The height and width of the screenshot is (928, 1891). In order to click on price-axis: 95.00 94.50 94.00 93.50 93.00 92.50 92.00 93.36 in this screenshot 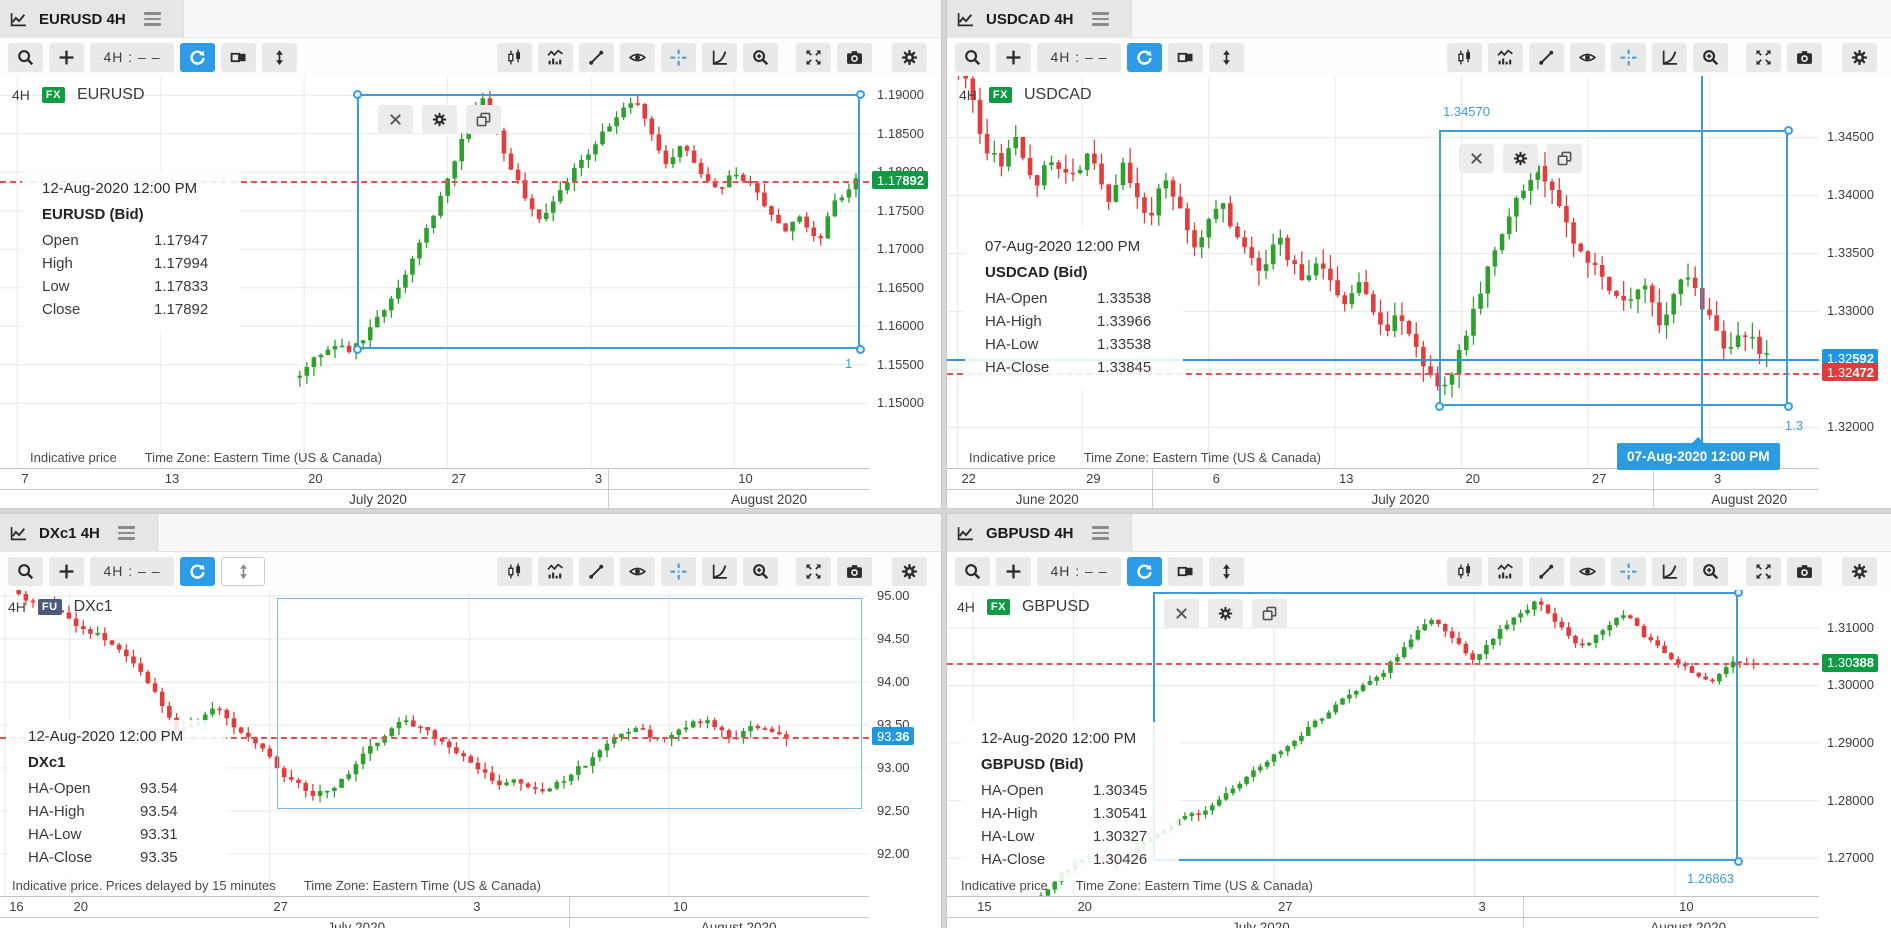, I will do `click(905, 758)`.